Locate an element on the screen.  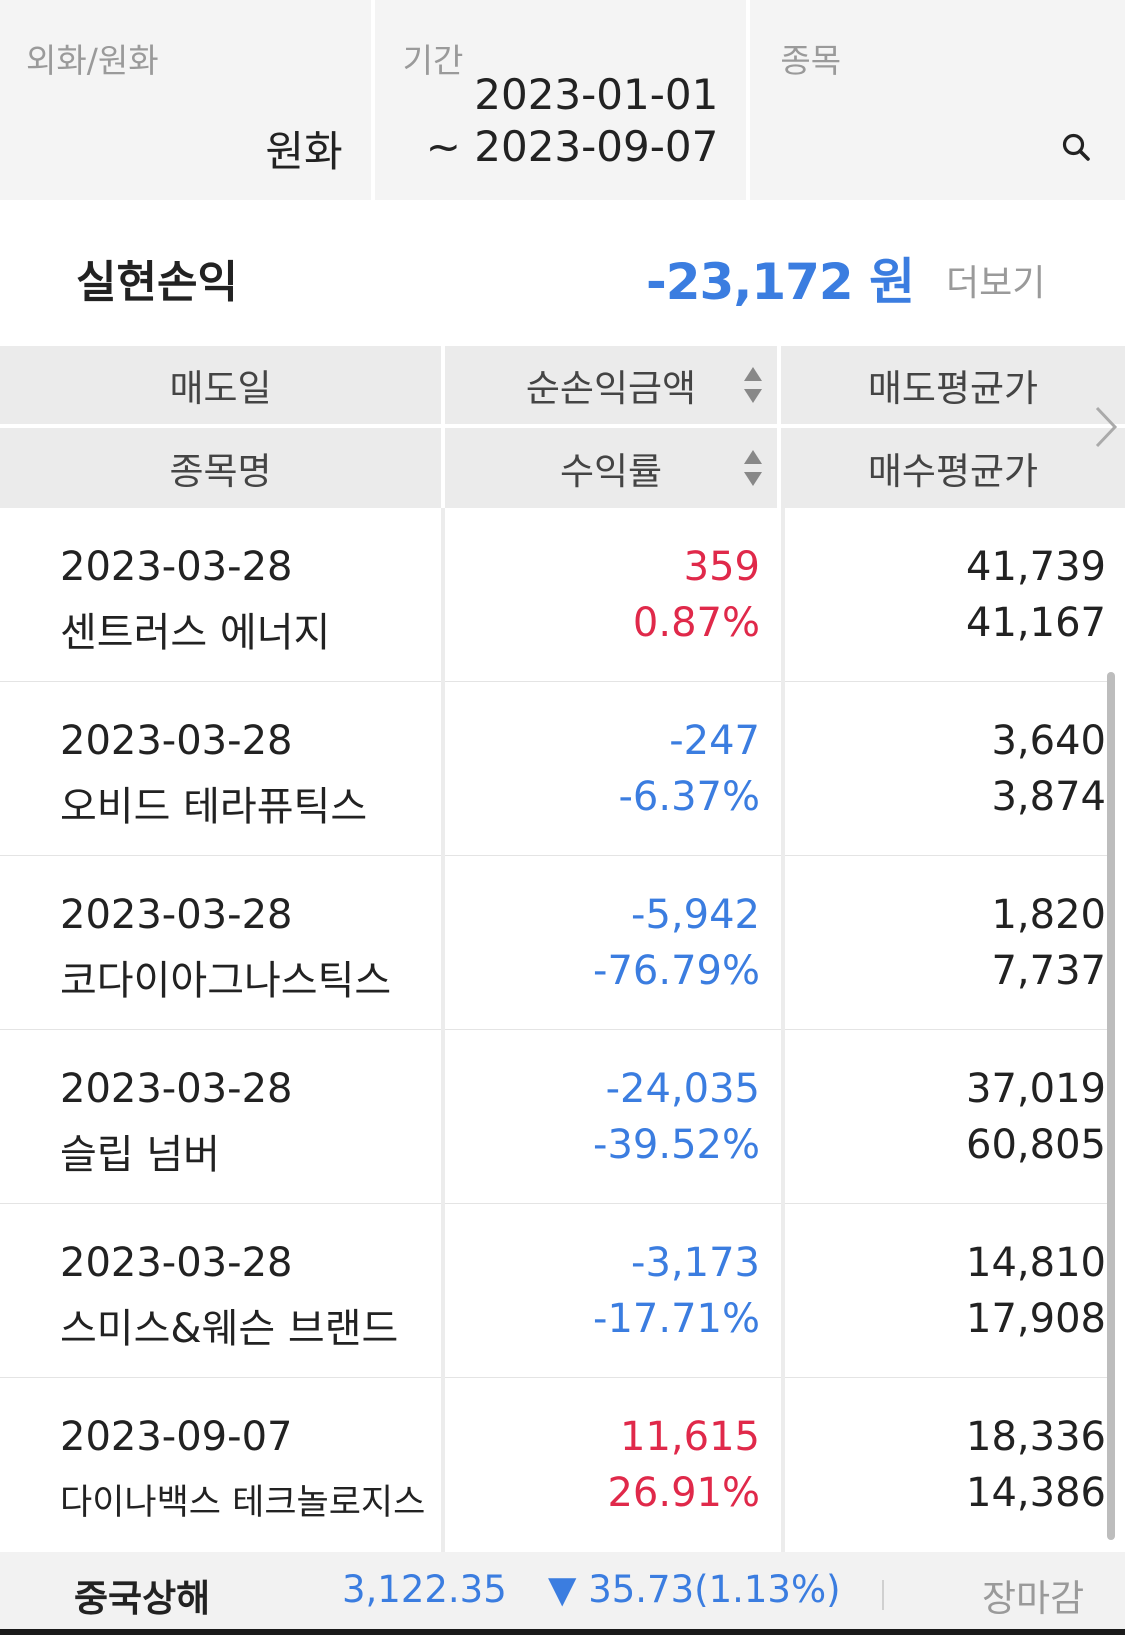
header-sell-avg: 매도평균가 is located at coordinates (953, 385).